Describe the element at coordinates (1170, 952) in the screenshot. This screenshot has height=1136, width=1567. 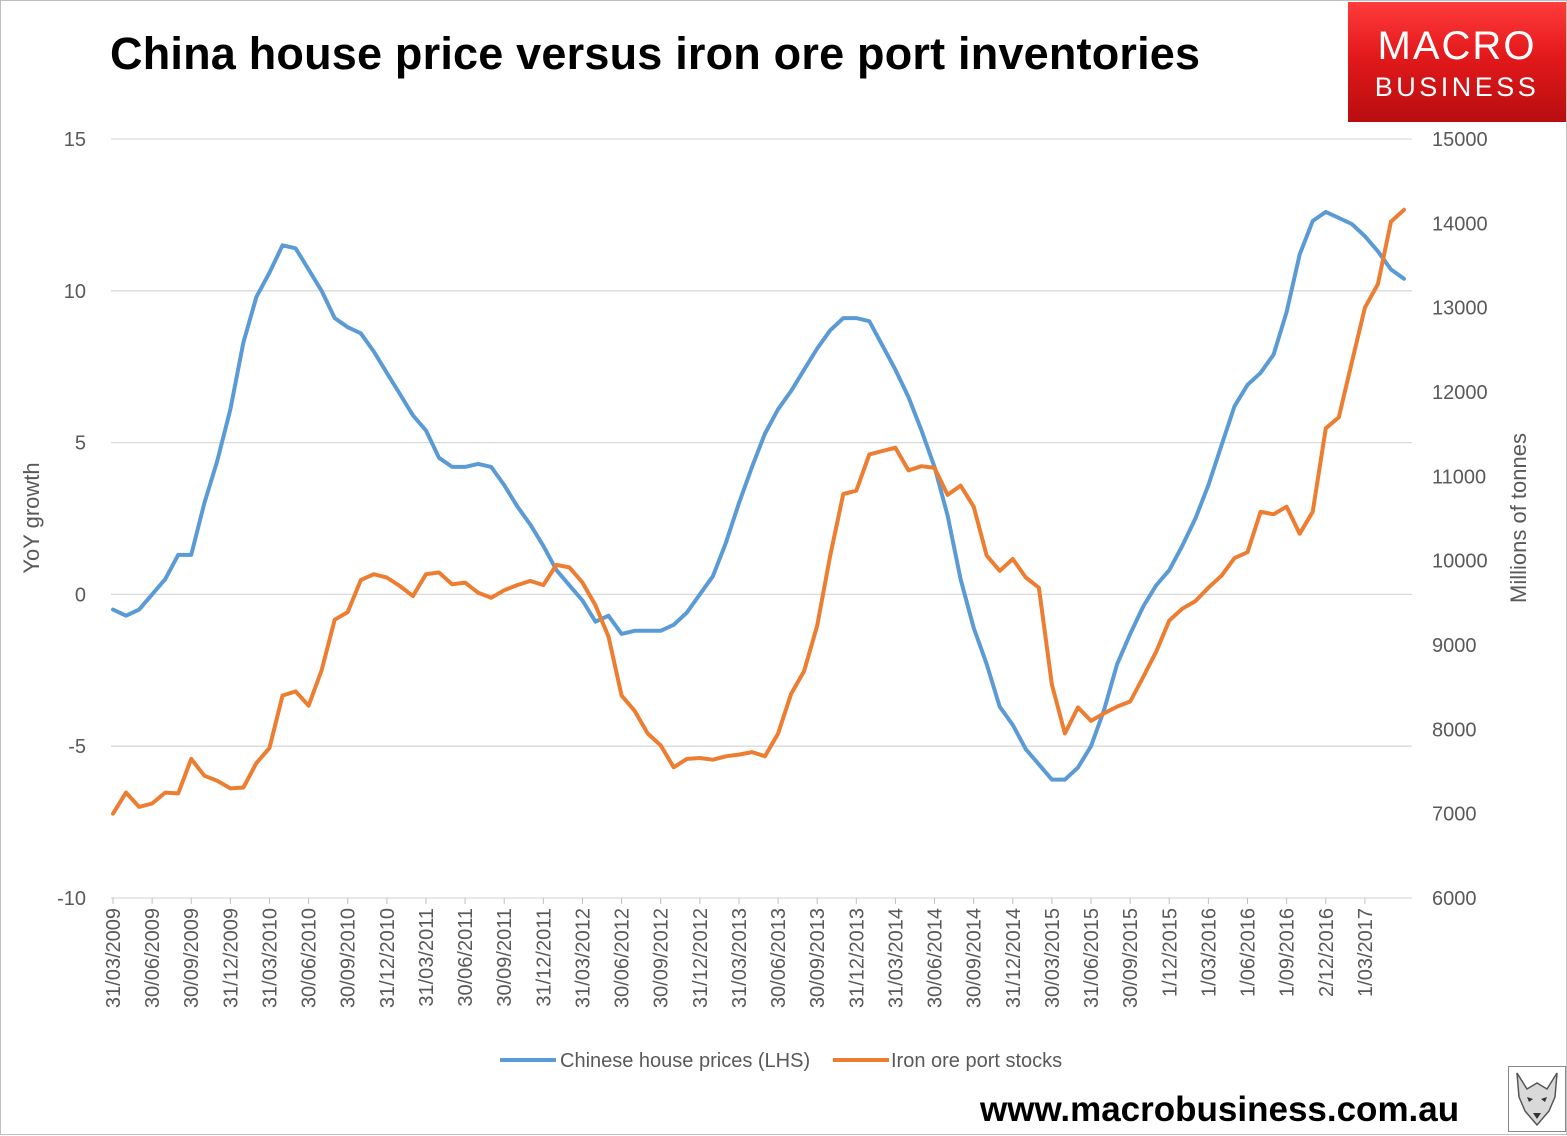
I see `x-tick-label: 1/12/2015` at that location.